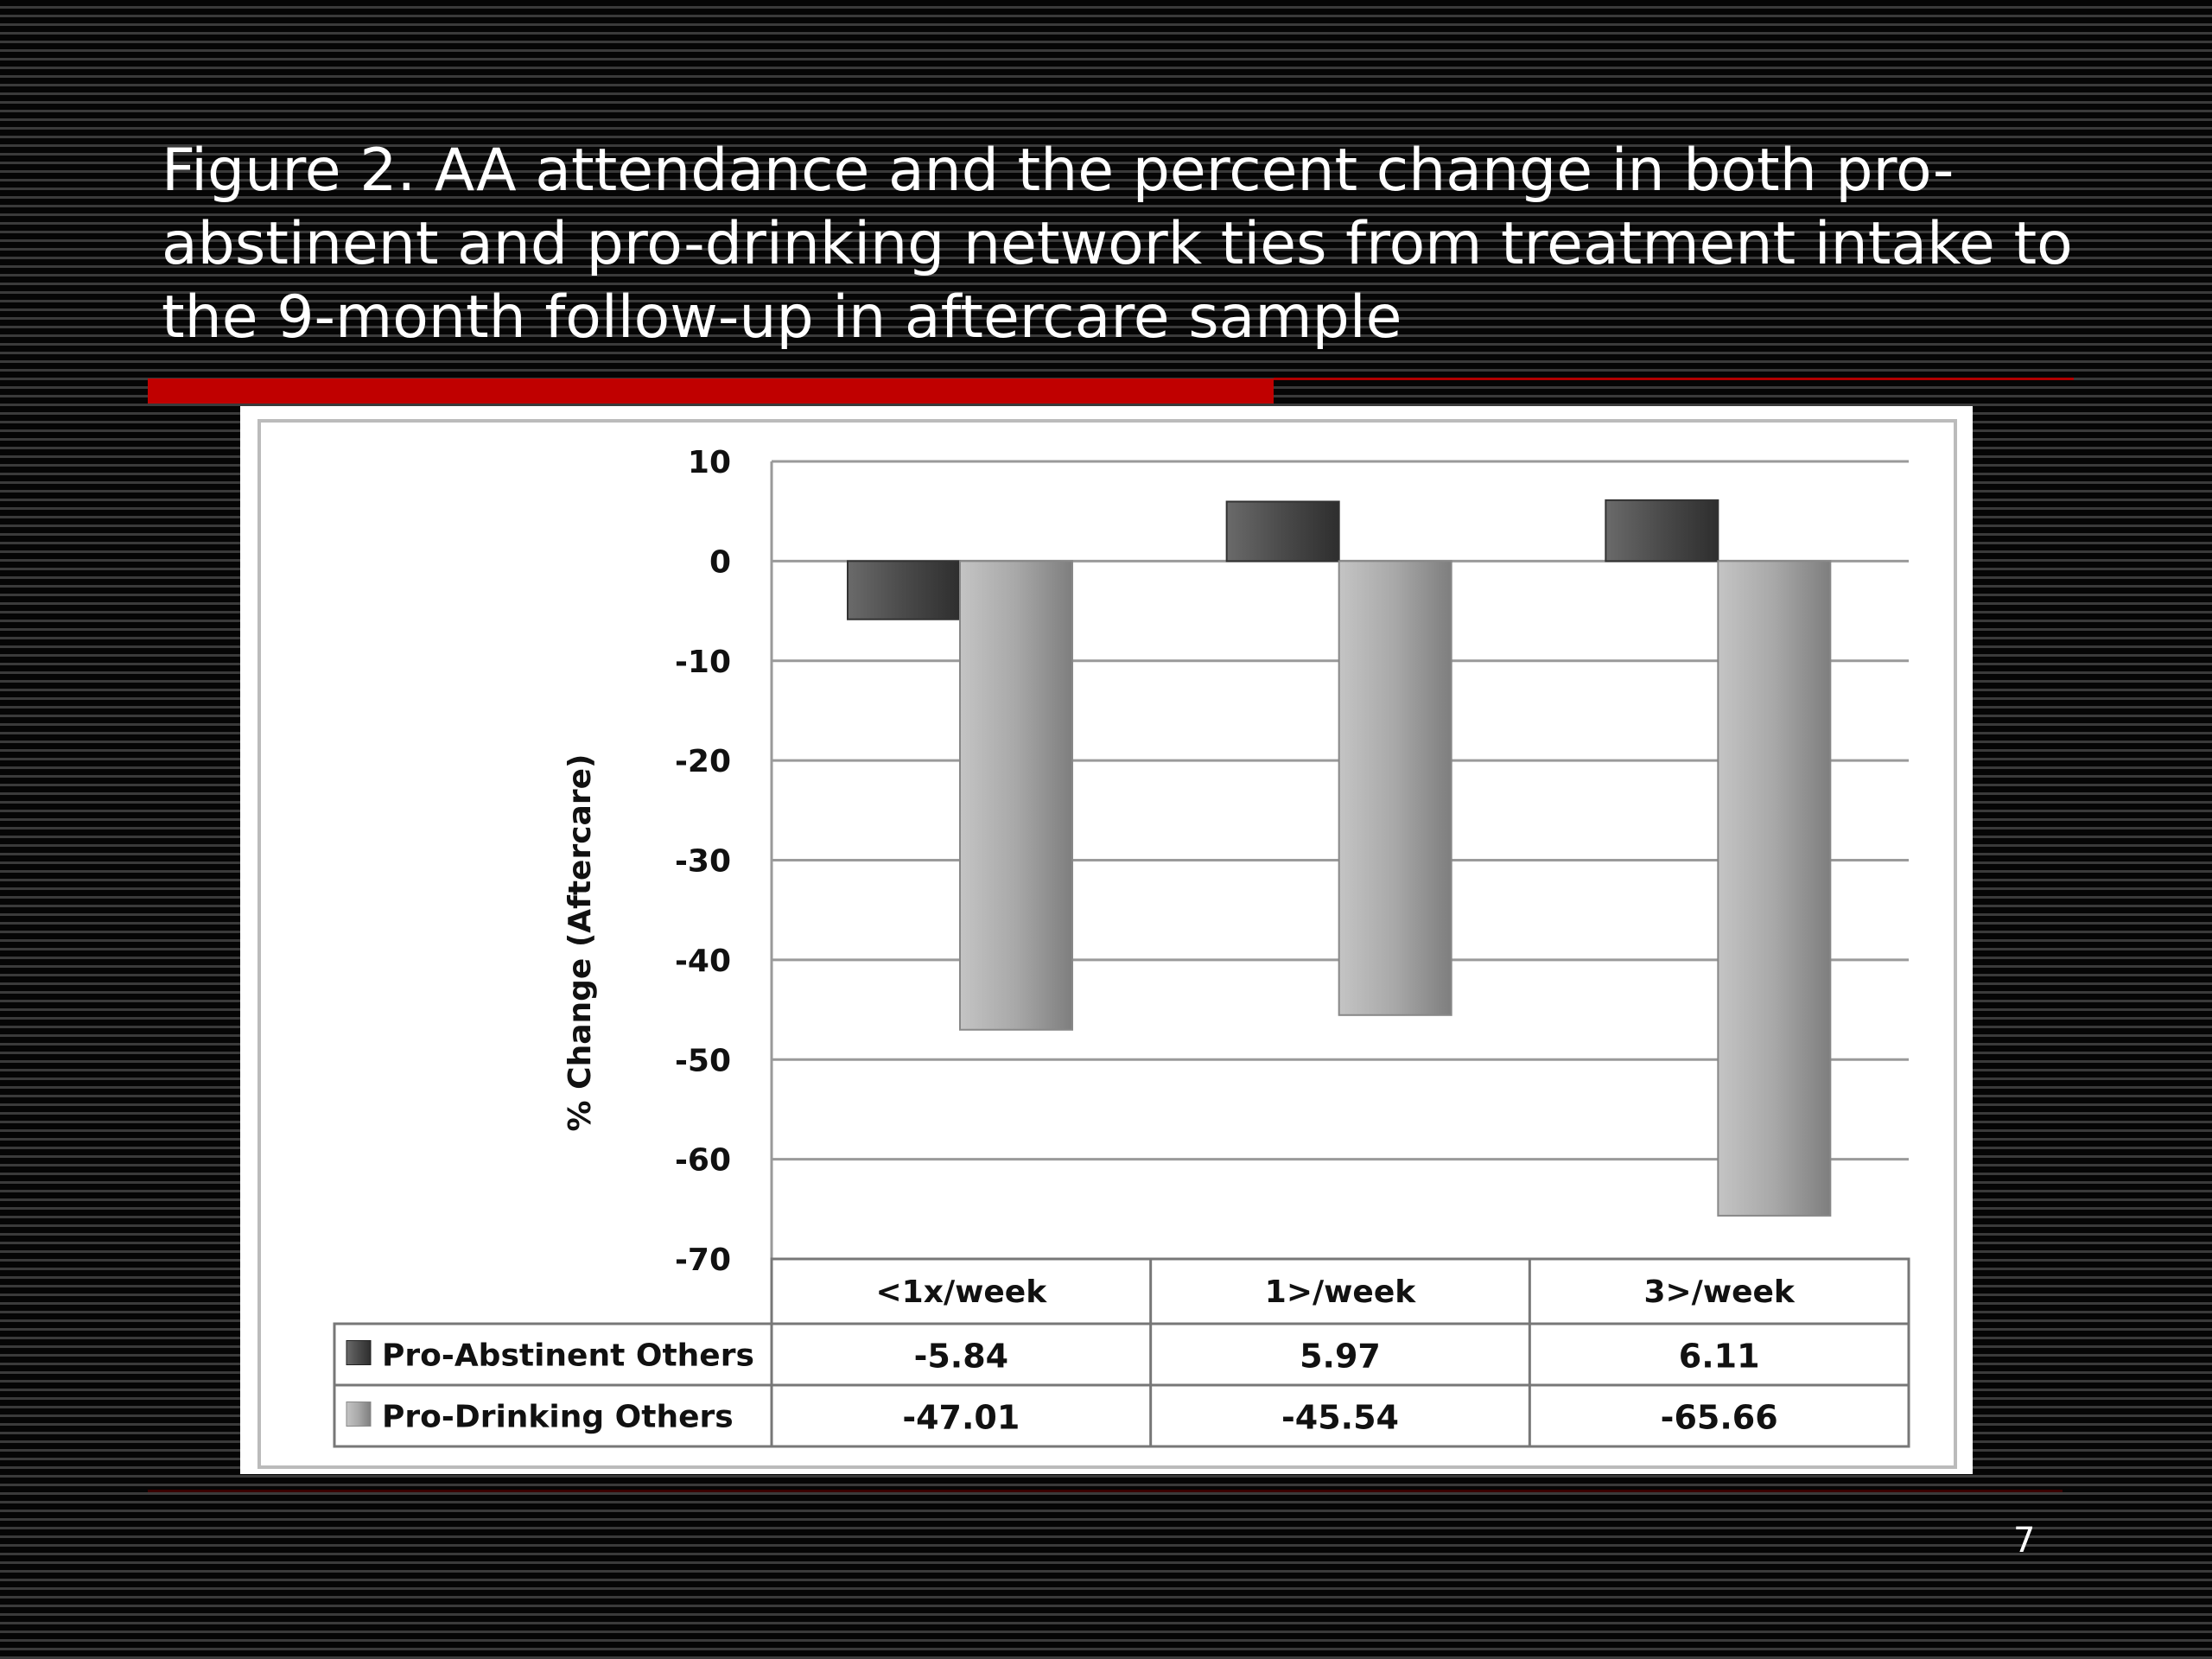 The height and width of the screenshot is (1659, 2212). Describe the element at coordinates (961, 1418) in the screenshot. I see `data-value-label: -47.01` at that location.